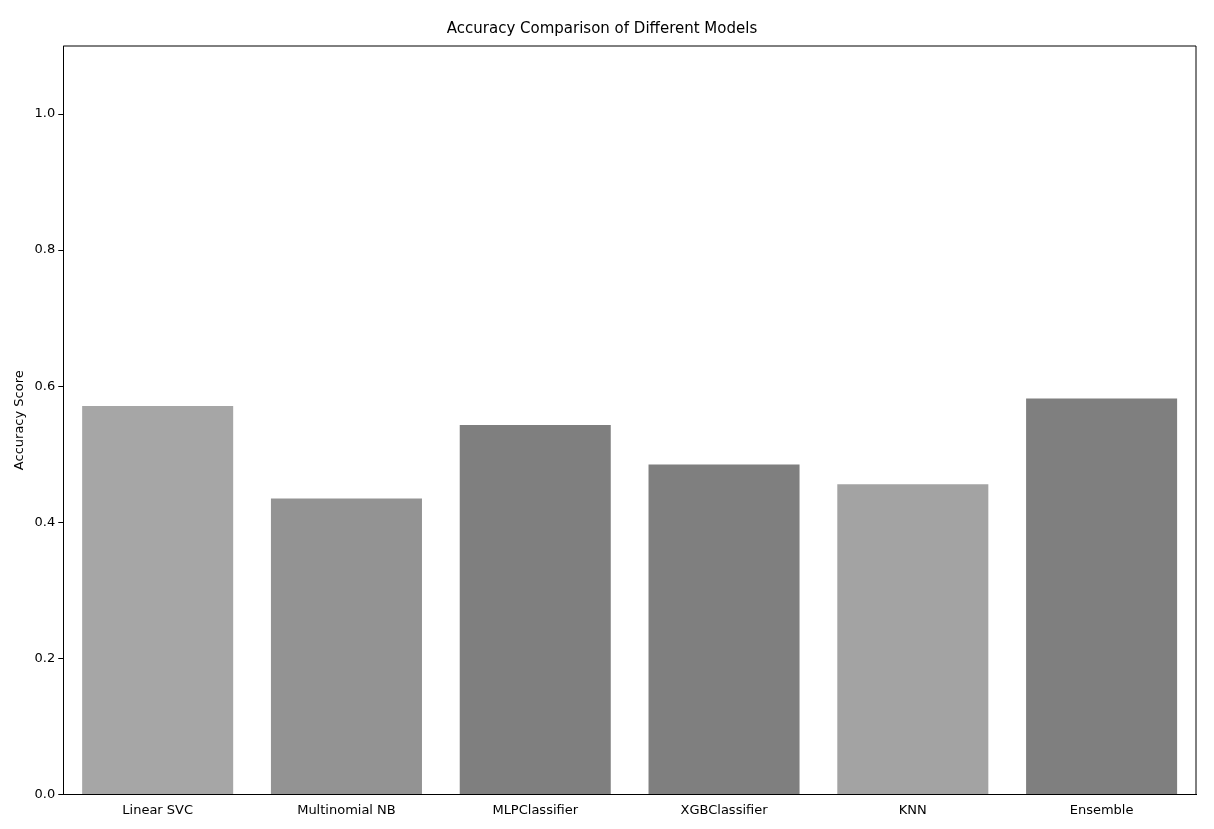  I want to click on x-tick-label: MLPClassifier, so click(535, 809).